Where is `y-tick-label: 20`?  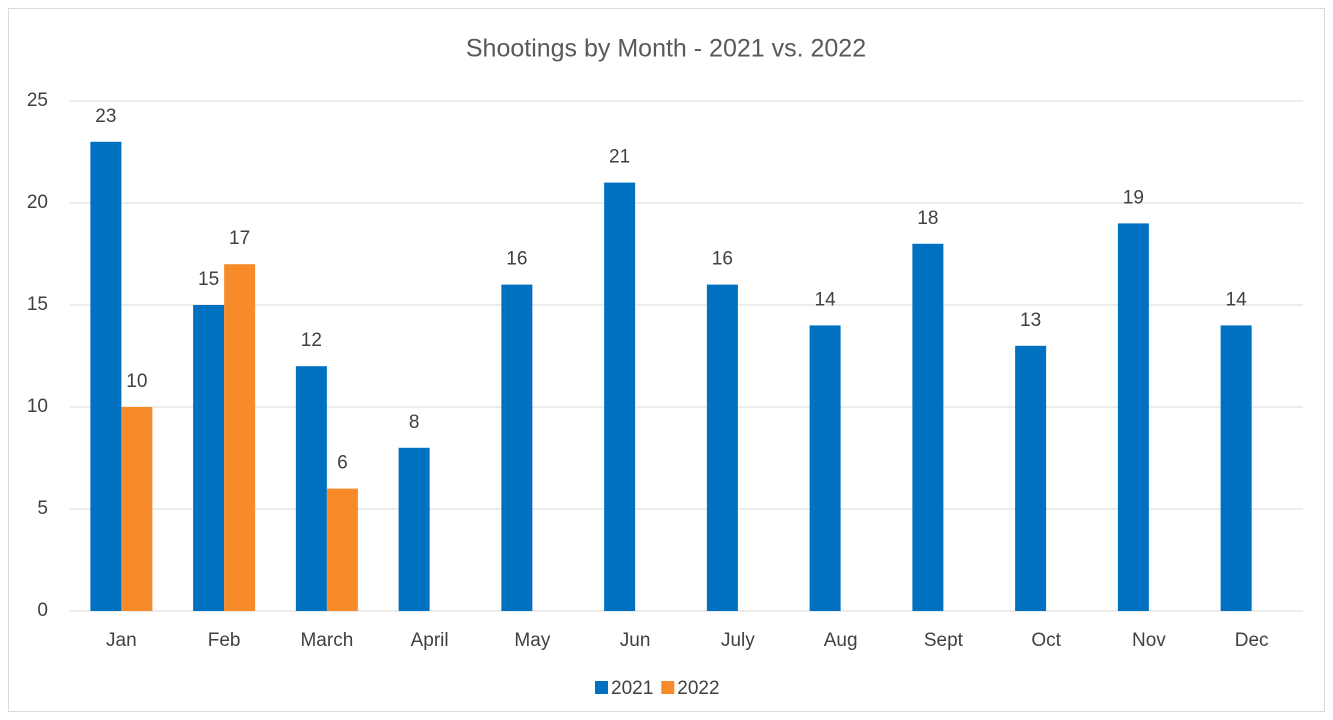
y-tick-label: 20 is located at coordinates (37, 202).